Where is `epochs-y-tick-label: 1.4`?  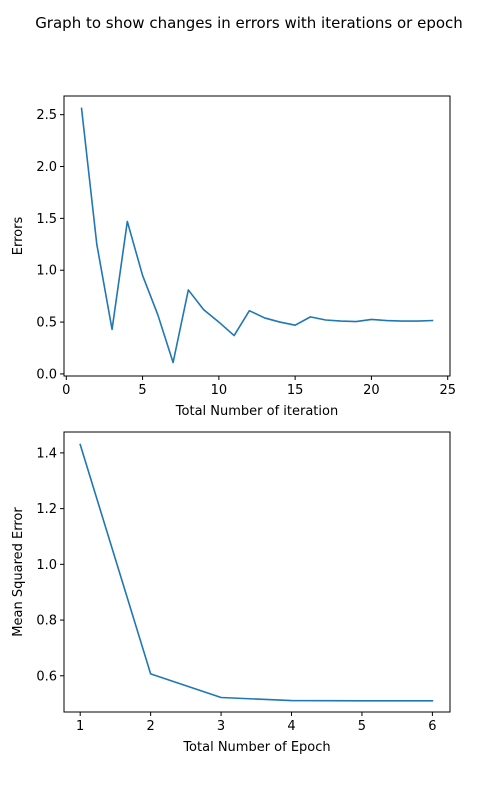 epochs-y-tick-label: 1.4 is located at coordinates (46, 453).